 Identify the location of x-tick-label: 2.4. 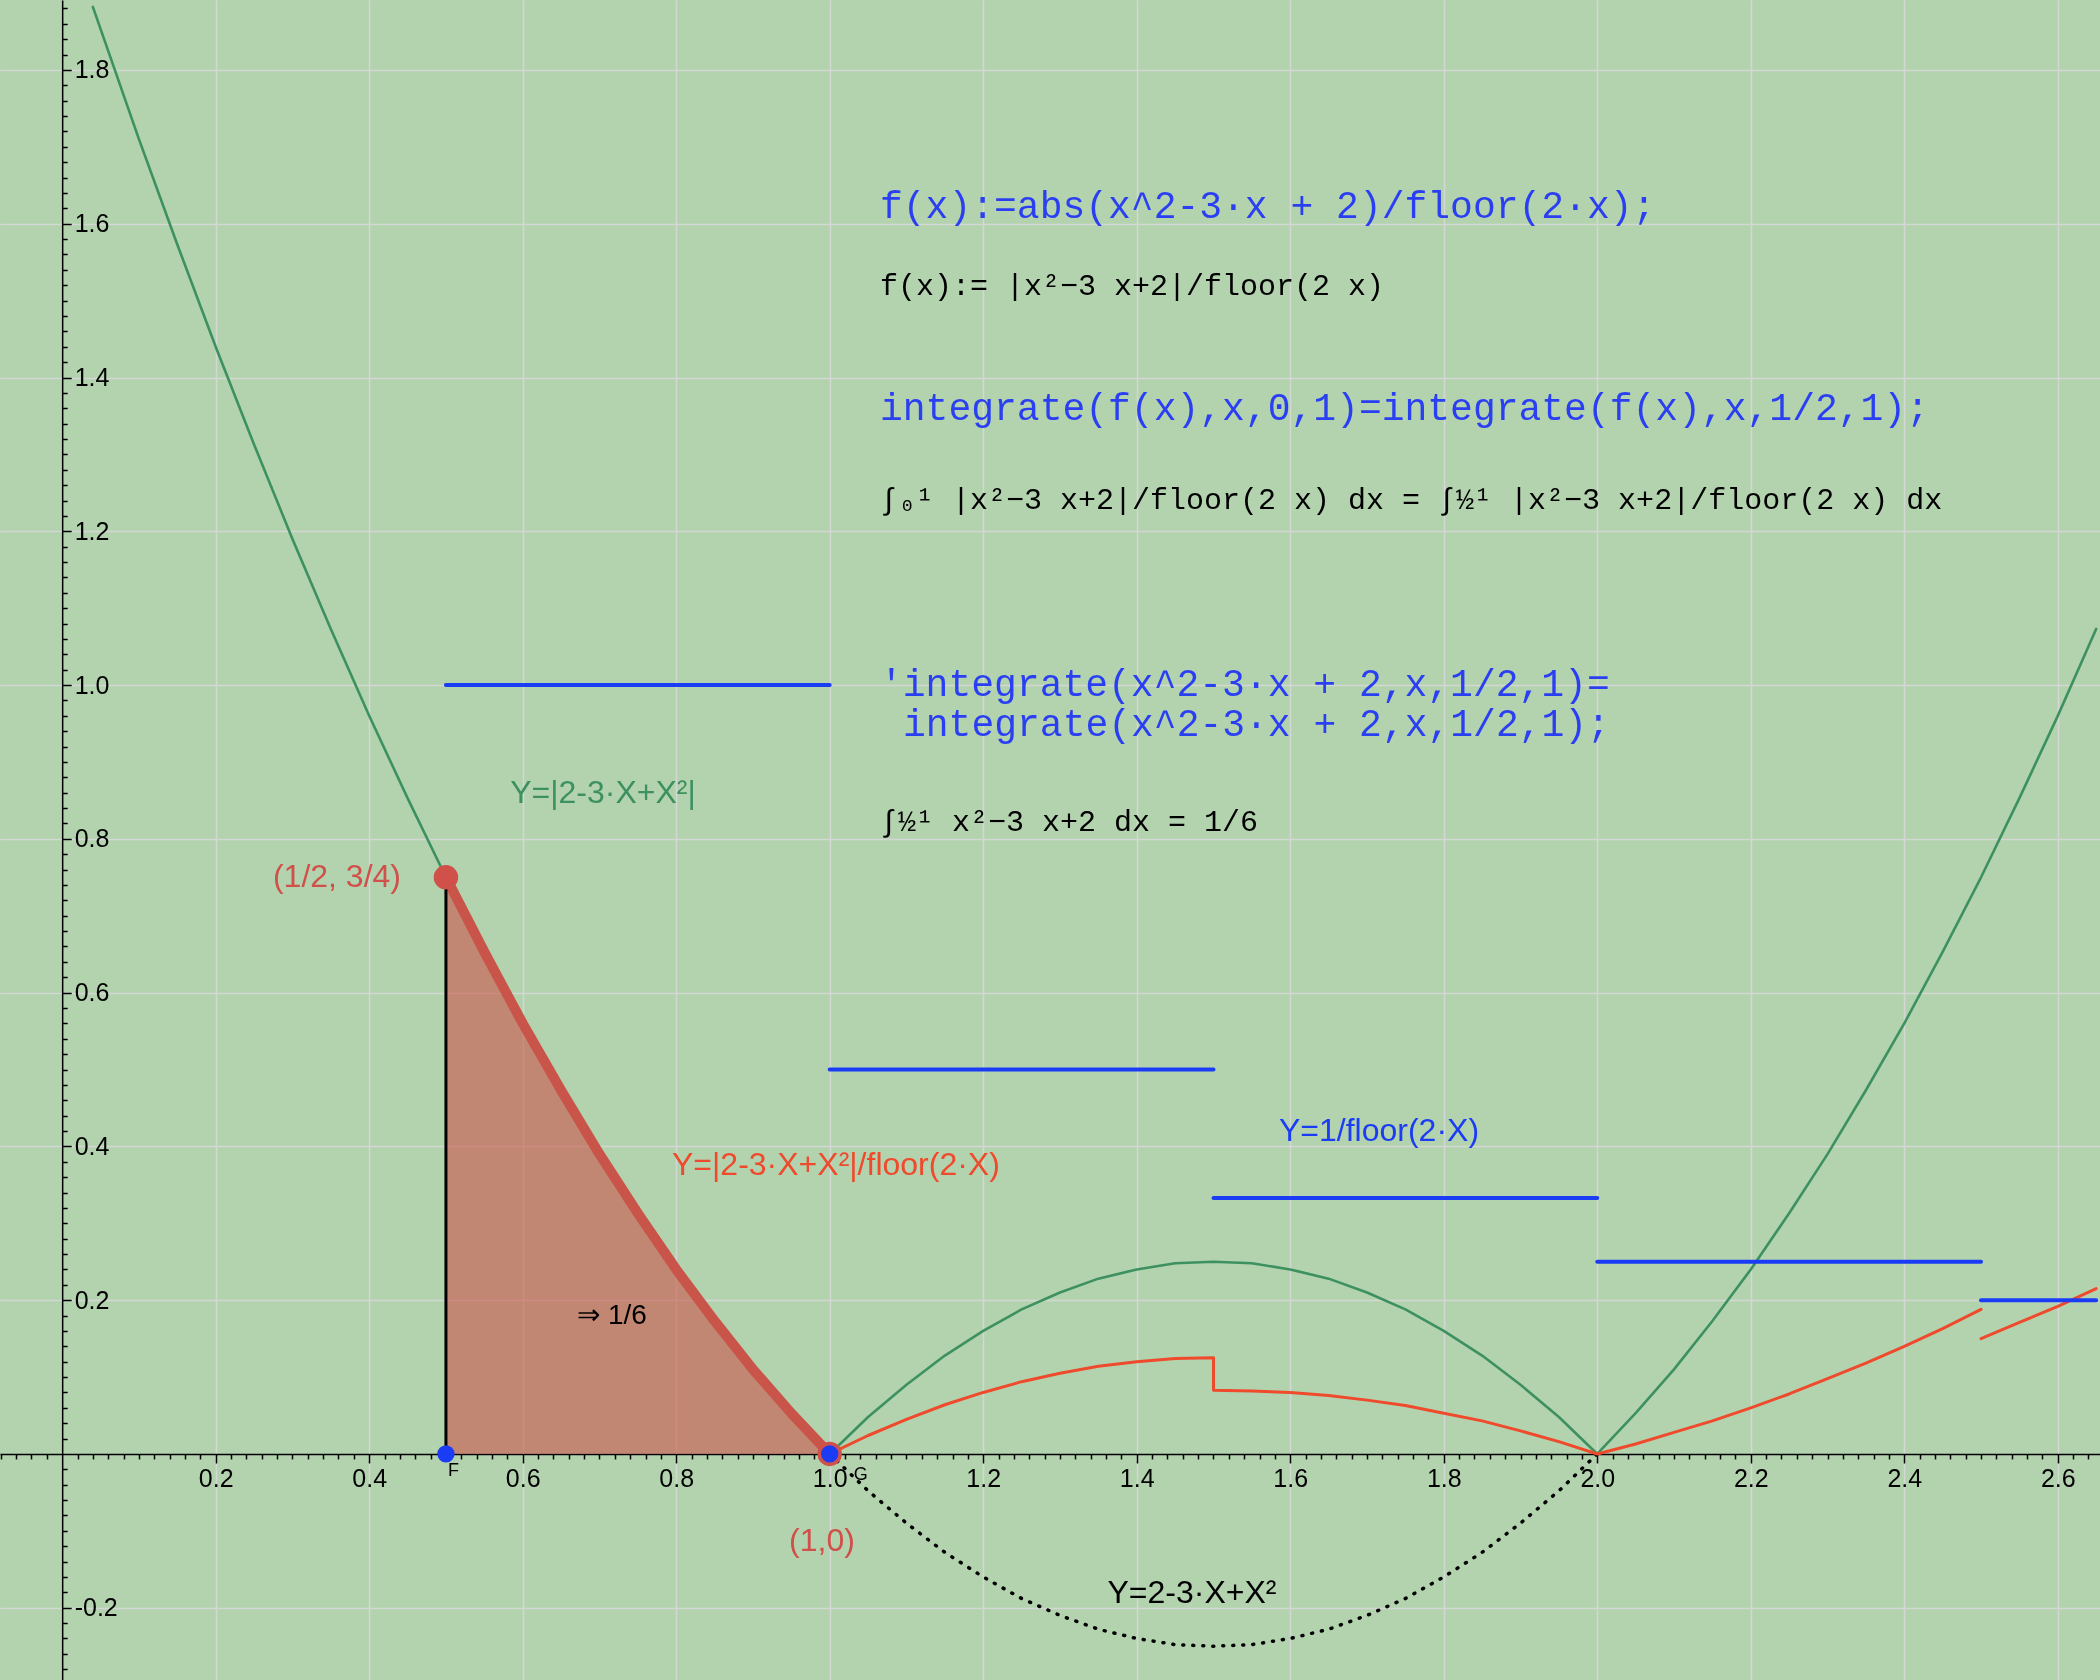
(1905, 1478).